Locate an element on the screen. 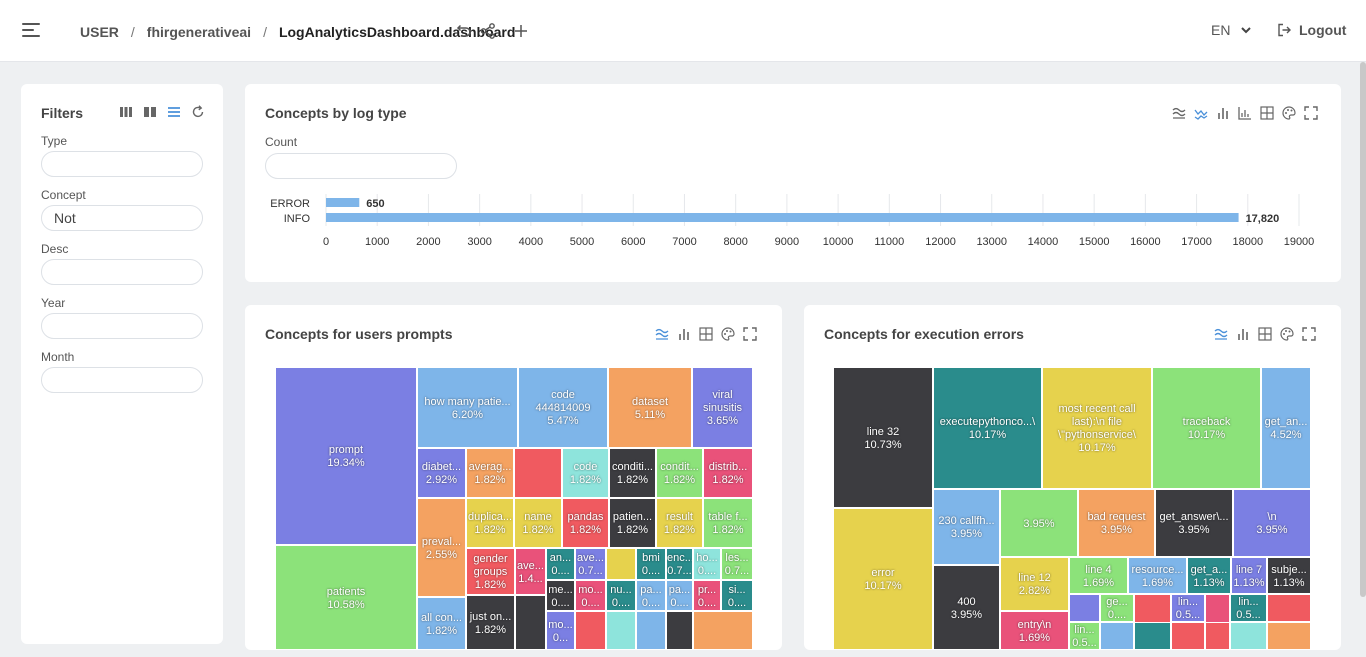  treemap-cell: condit... 1.82% is located at coordinates (679, 473).